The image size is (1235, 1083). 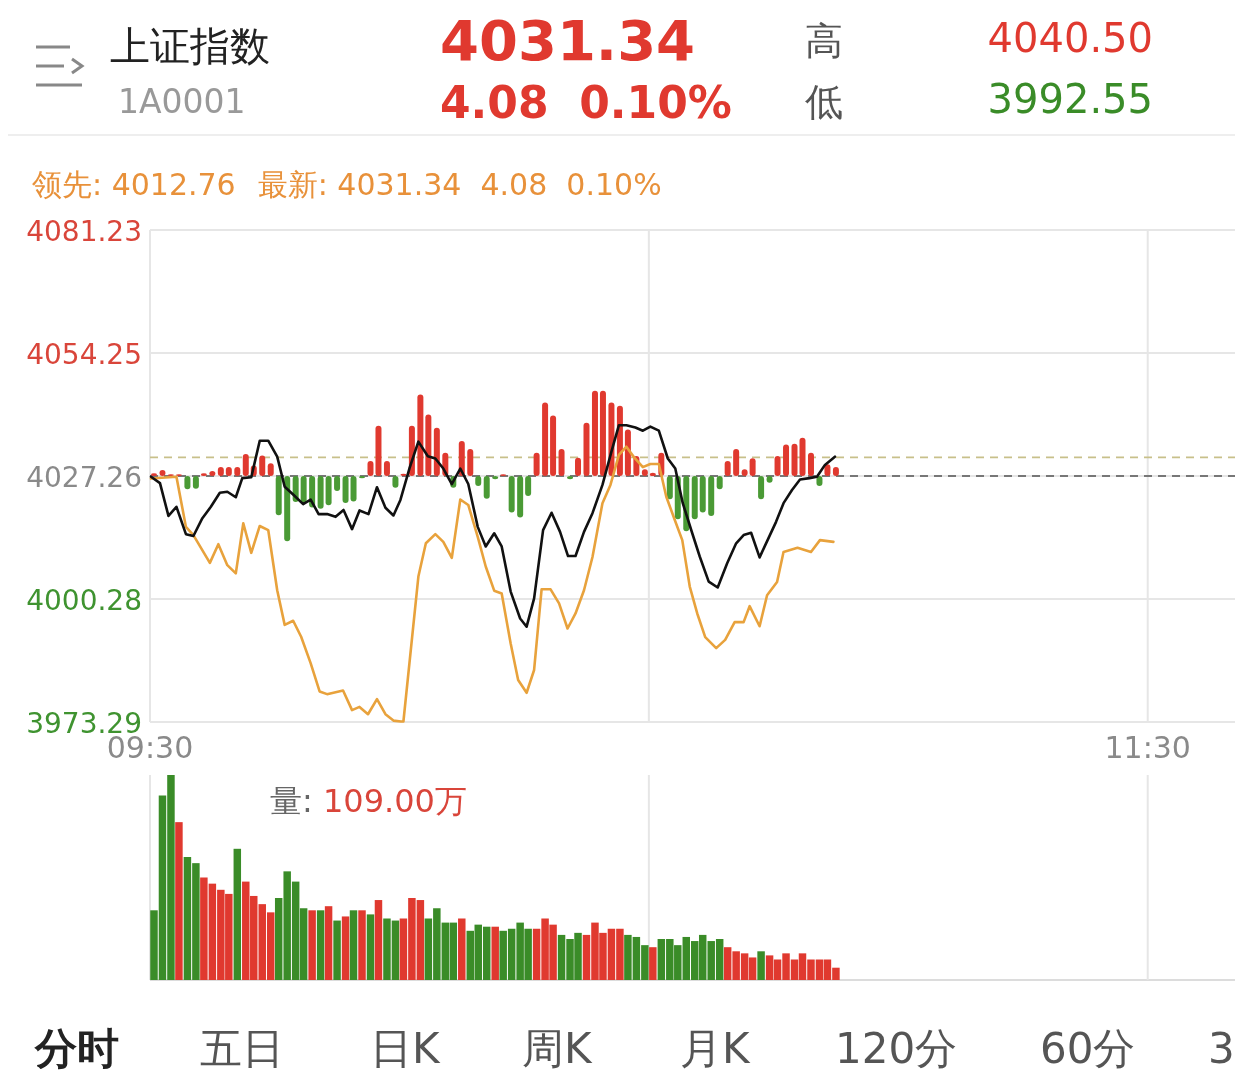 I want to click on text: 周K, so click(x=557, y=1048).